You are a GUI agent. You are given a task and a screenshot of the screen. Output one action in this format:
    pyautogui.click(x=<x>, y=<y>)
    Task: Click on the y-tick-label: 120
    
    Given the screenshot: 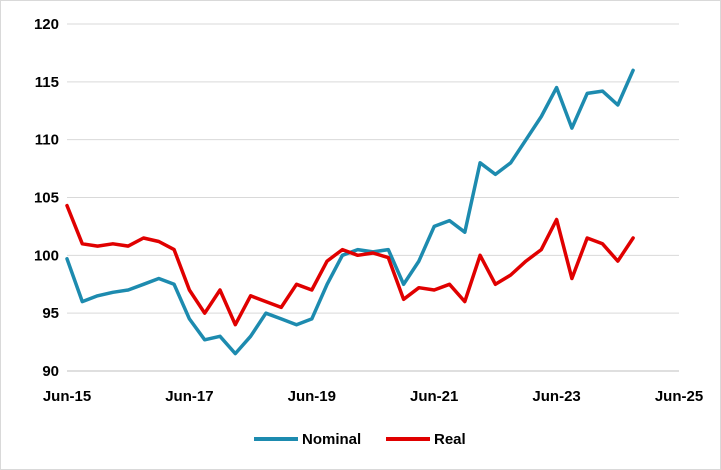 What is the action you would take?
    pyautogui.click(x=46, y=24)
    